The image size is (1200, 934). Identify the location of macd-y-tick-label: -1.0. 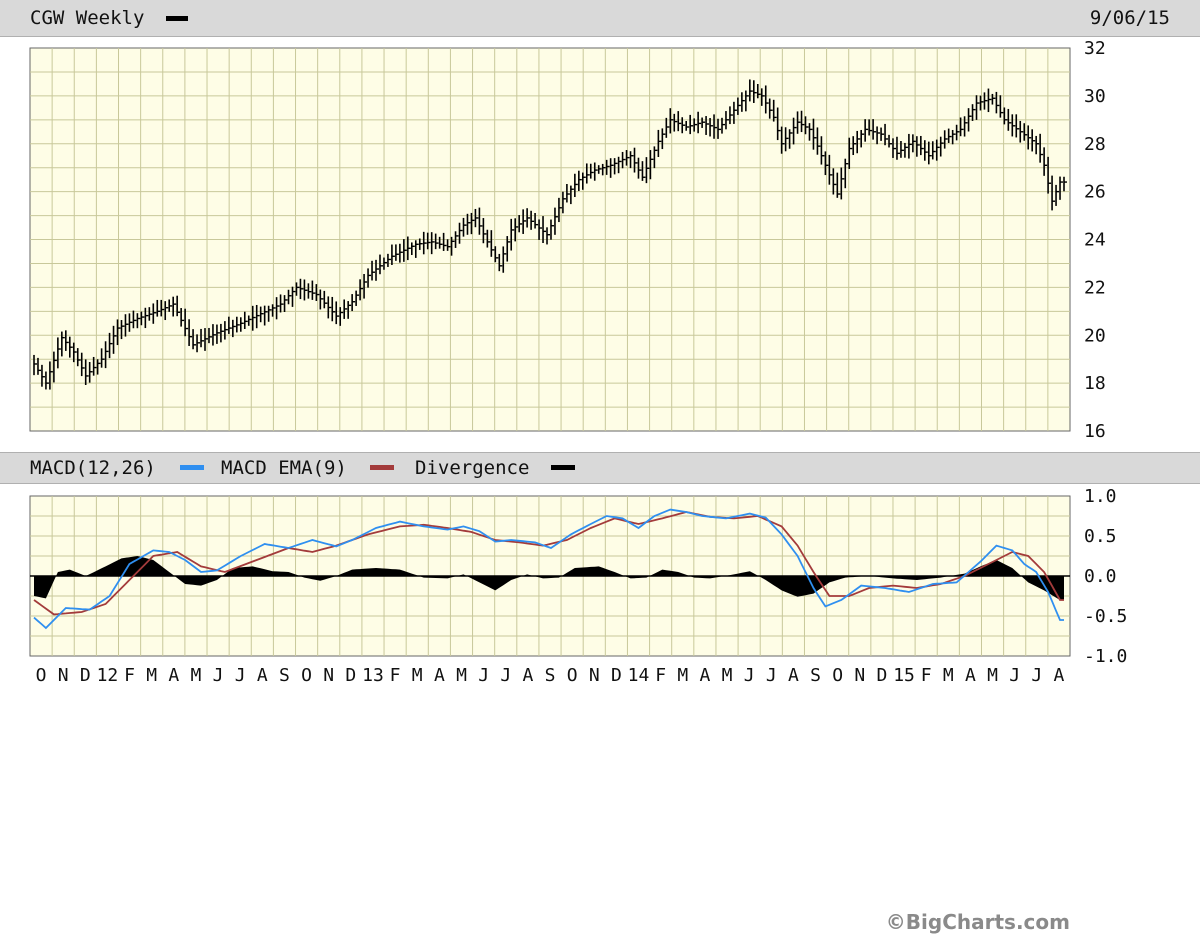
(1105, 656).